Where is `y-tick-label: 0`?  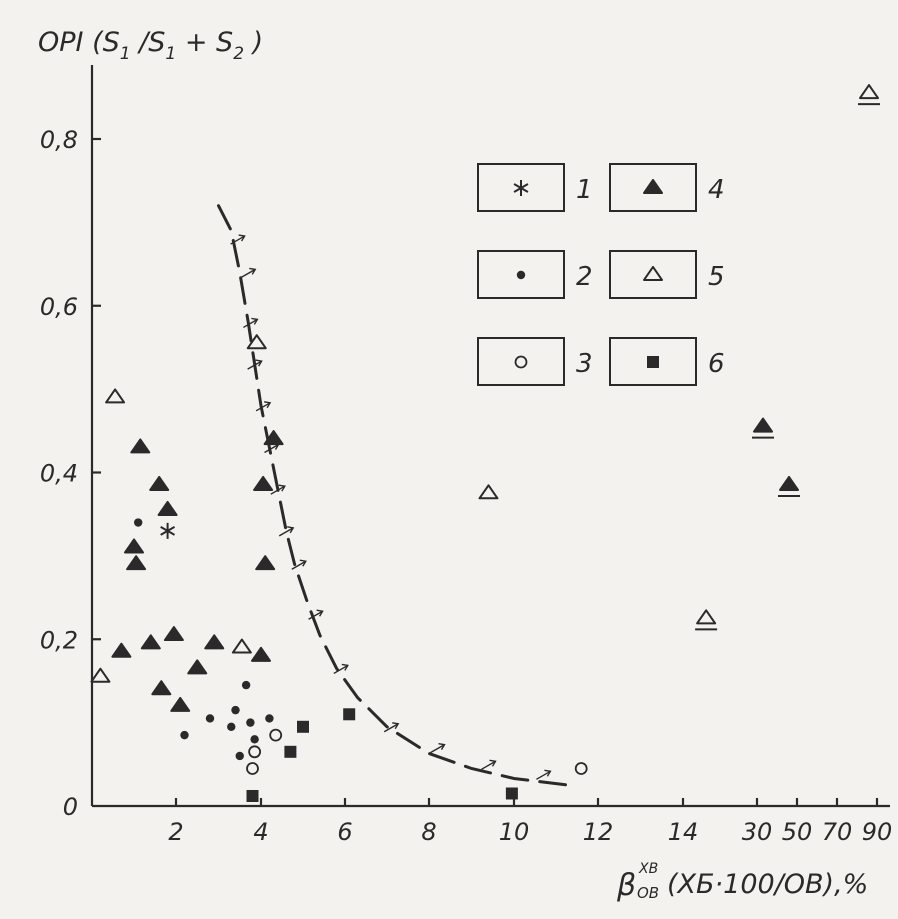 y-tick-label: 0 is located at coordinates (70, 807).